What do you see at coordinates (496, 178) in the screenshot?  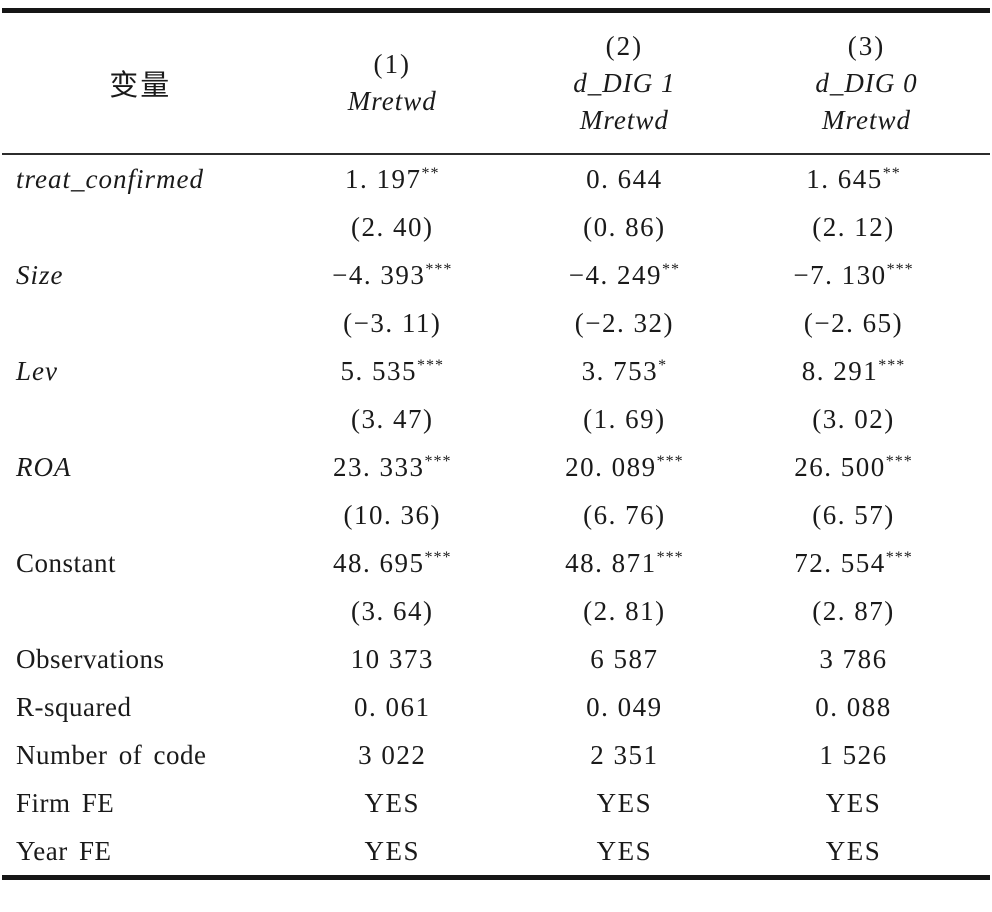 I see `table-row-treat-confirmed: treat_confirmed 1. 197** 0. 644 1. 645**` at bounding box center [496, 178].